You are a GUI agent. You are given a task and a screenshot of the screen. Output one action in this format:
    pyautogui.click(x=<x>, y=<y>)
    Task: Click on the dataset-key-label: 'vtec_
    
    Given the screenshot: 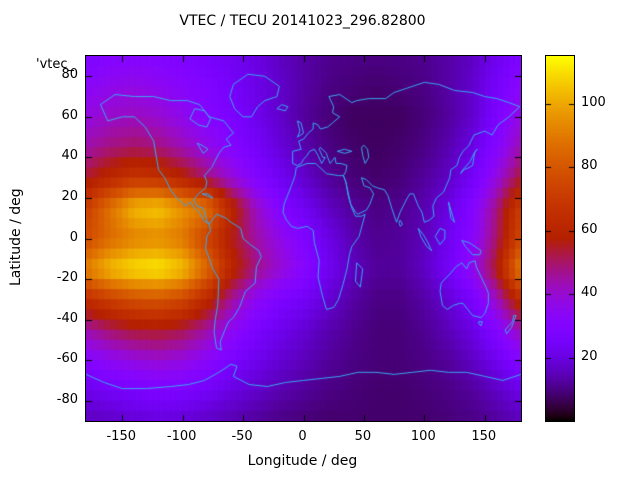 What is the action you would take?
    pyautogui.click(x=55, y=64)
    